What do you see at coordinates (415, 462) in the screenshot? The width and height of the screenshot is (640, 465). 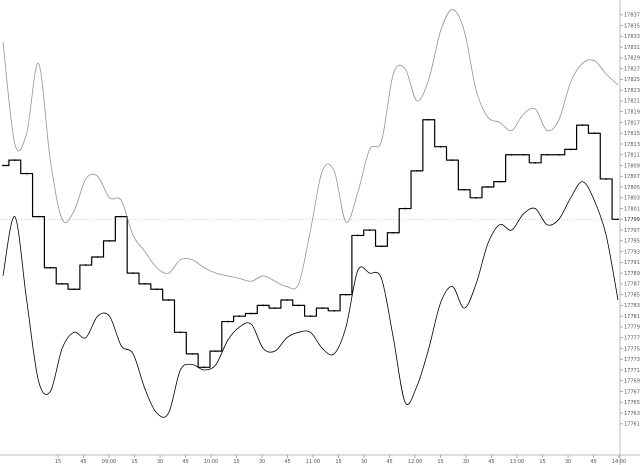 I see `x-tick-label: 12:00` at bounding box center [415, 462].